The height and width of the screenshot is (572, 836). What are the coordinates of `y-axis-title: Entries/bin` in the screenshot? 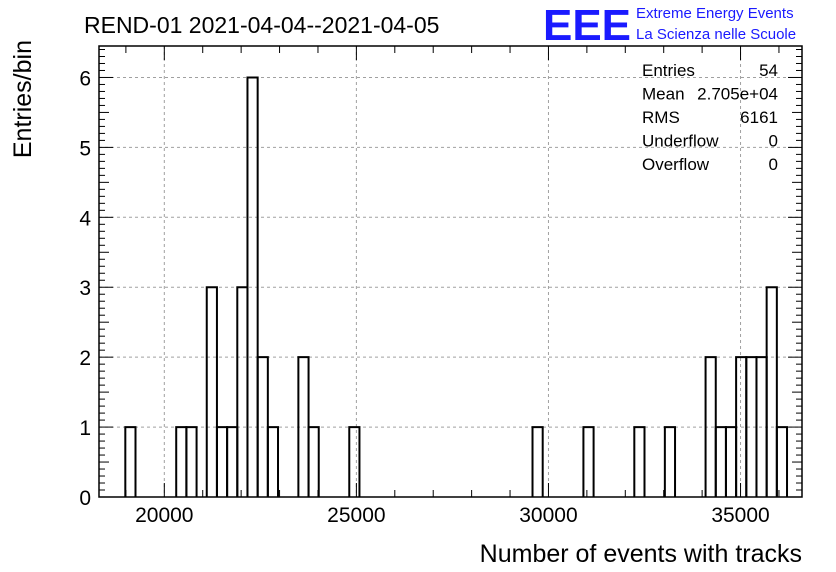 It's located at (23, 99).